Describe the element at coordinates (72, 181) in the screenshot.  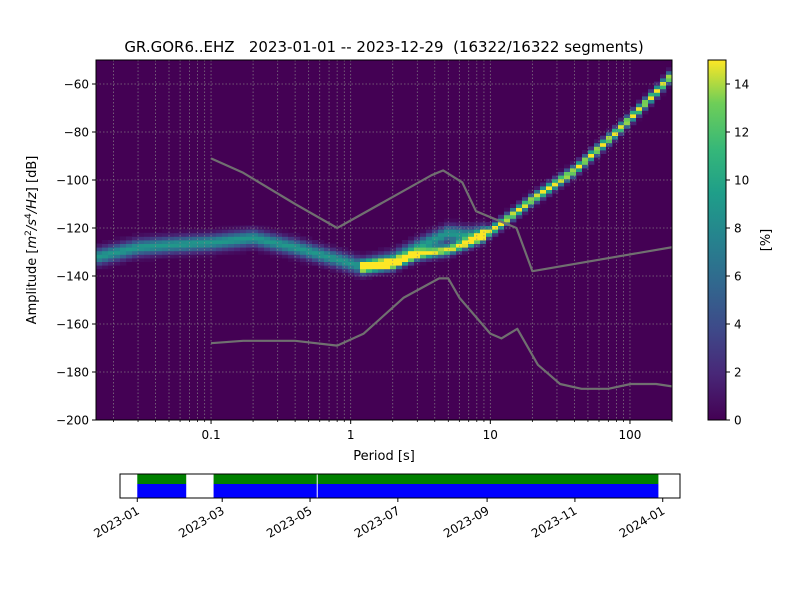
I see `y-tick-label: −100` at that location.